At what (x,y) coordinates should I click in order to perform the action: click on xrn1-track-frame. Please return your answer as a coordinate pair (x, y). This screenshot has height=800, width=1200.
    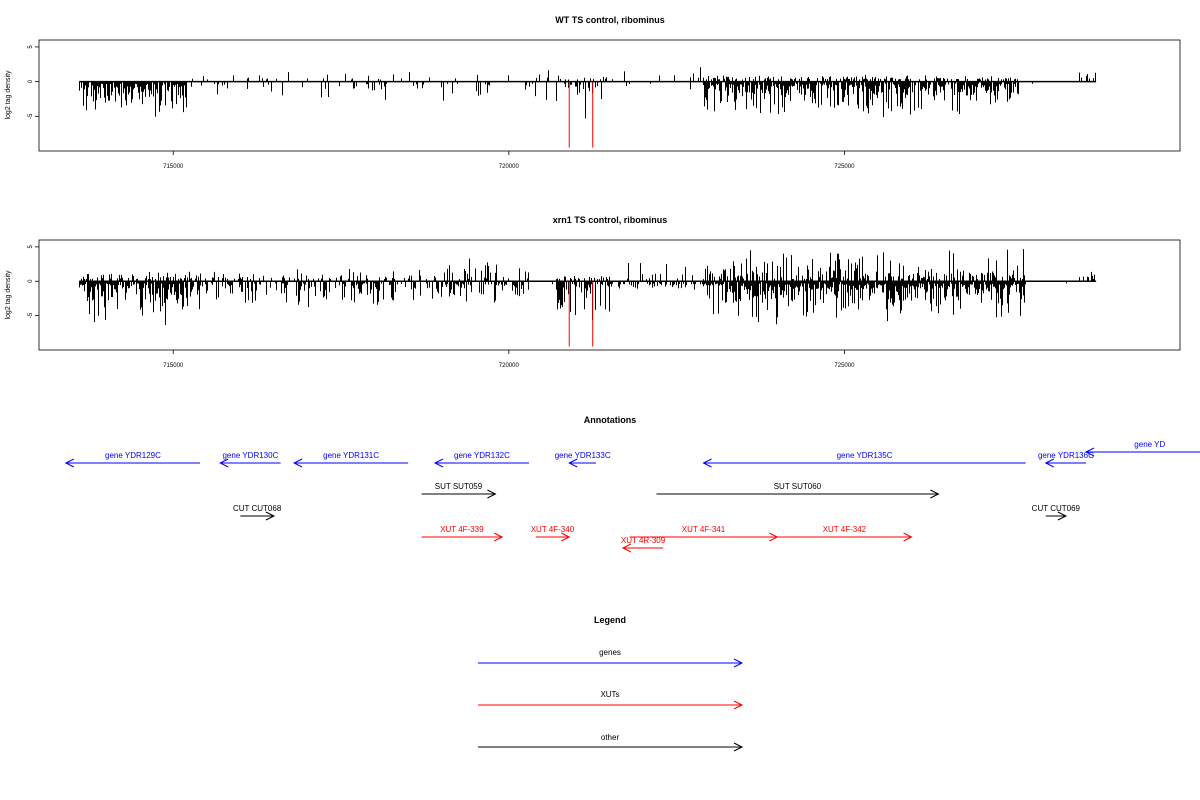
    Looking at the image, I should click on (609, 295).